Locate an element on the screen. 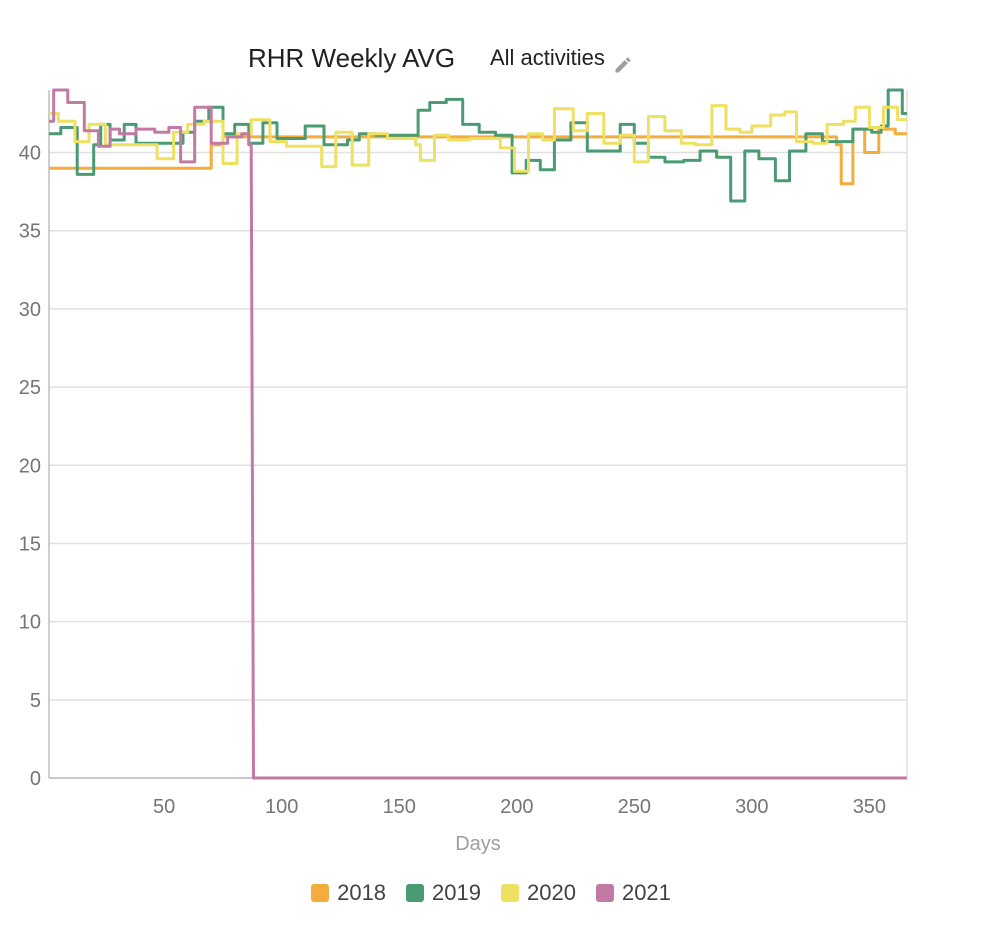 This screenshot has height=940, width=982. legend-label: 2021 is located at coordinates (646, 892).